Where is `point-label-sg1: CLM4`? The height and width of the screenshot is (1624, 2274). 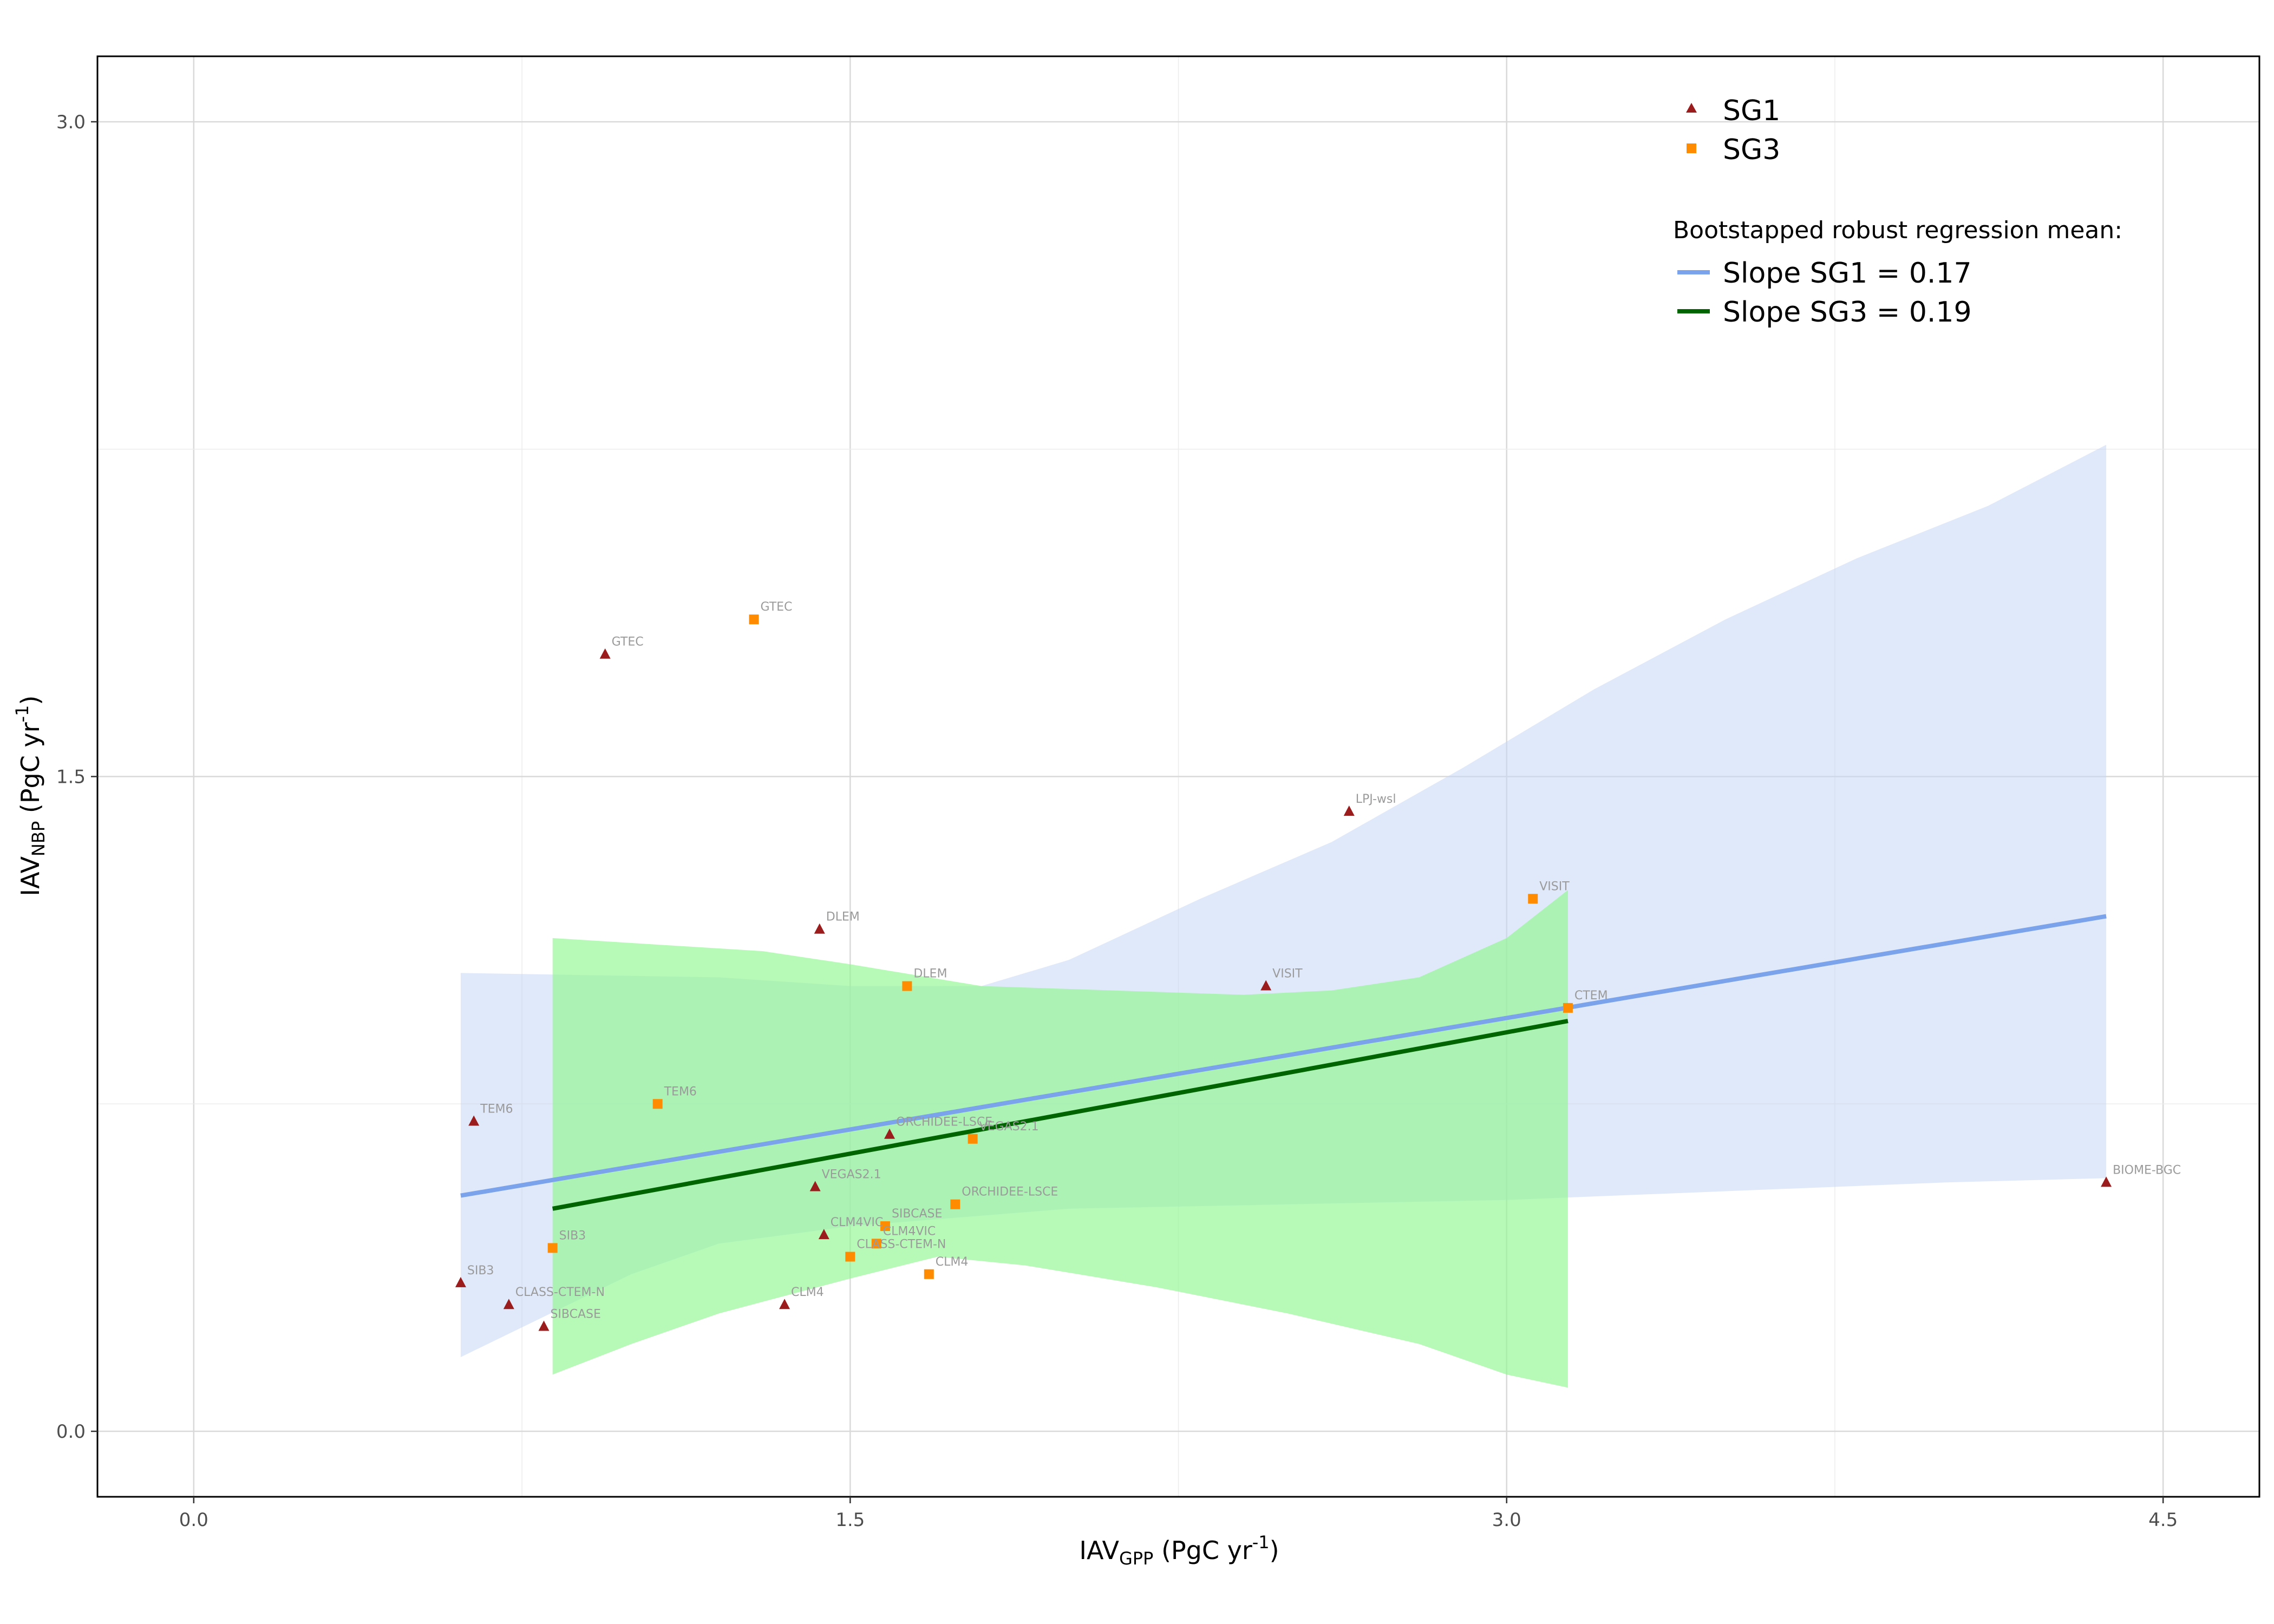
point-label-sg1: CLM4 is located at coordinates (808, 1292).